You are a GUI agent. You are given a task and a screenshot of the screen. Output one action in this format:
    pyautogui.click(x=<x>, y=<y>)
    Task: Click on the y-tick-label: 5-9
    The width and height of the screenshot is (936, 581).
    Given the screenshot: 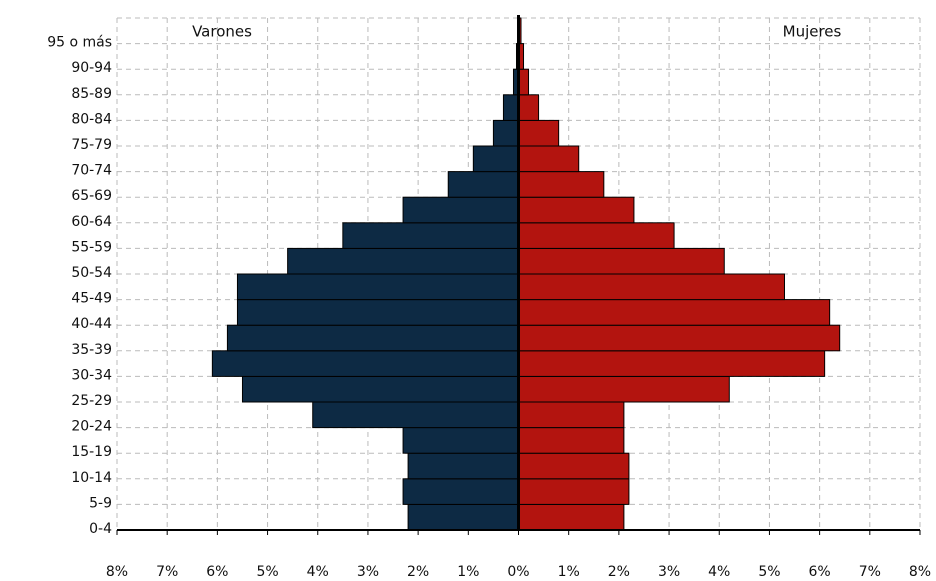 What is the action you would take?
    pyautogui.click(x=100, y=503)
    